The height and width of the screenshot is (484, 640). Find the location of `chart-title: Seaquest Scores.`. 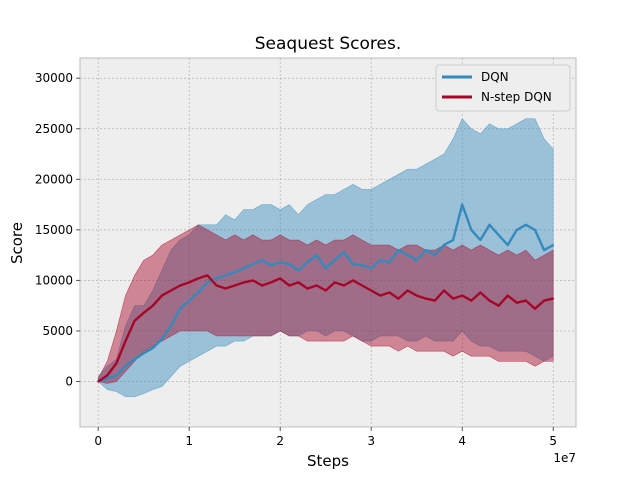

chart-title: Seaquest Scores. is located at coordinates (328, 44).